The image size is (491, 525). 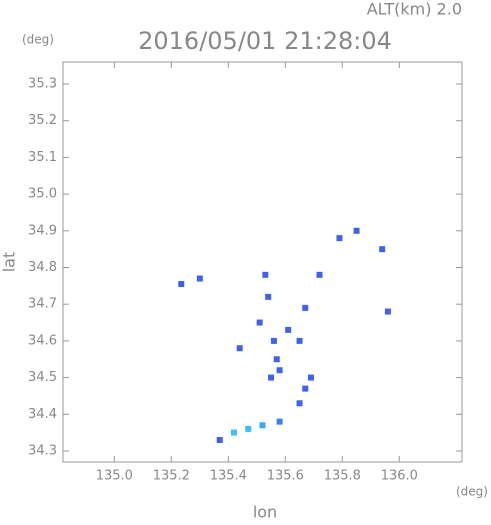 What do you see at coordinates (42, 450) in the screenshot?
I see `y-tick-label: 34.3` at bounding box center [42, 450].